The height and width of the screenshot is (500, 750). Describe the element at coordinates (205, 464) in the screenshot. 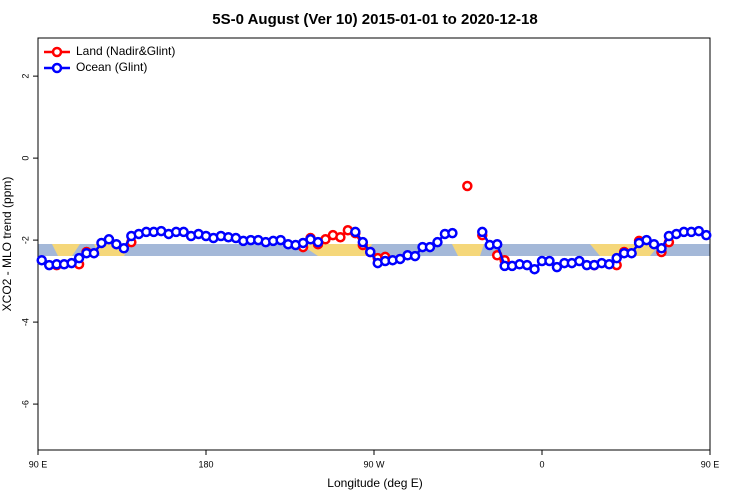

I see `x-tick-label: 180` at that location.